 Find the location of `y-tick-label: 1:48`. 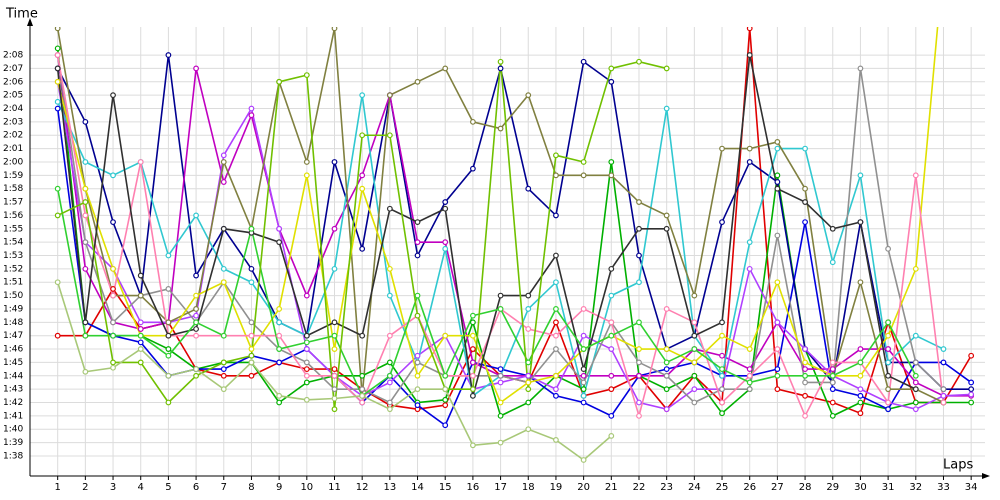

y-tick-label: 1:48 is located at coordinates (13, 323).